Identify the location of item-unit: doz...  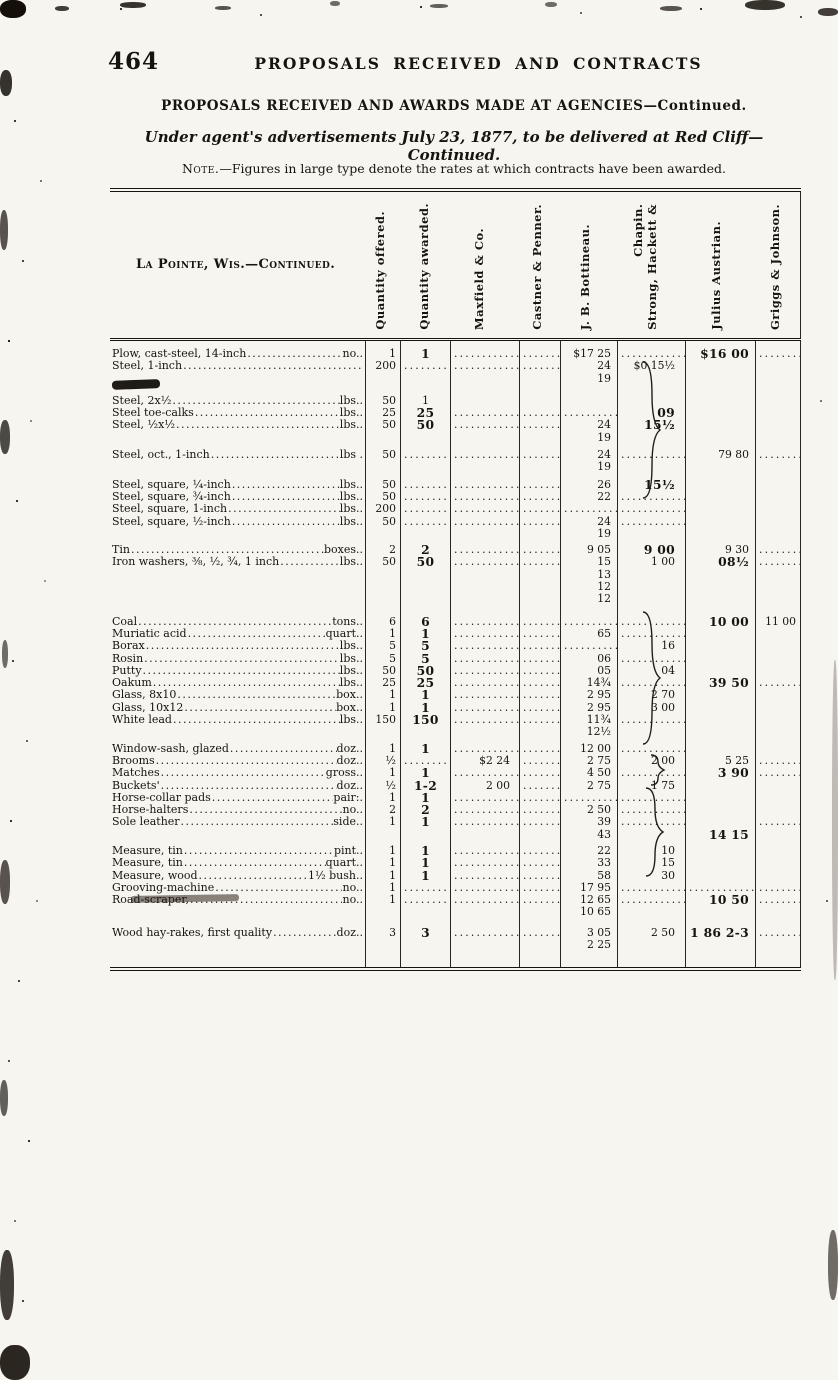
(349, 932).